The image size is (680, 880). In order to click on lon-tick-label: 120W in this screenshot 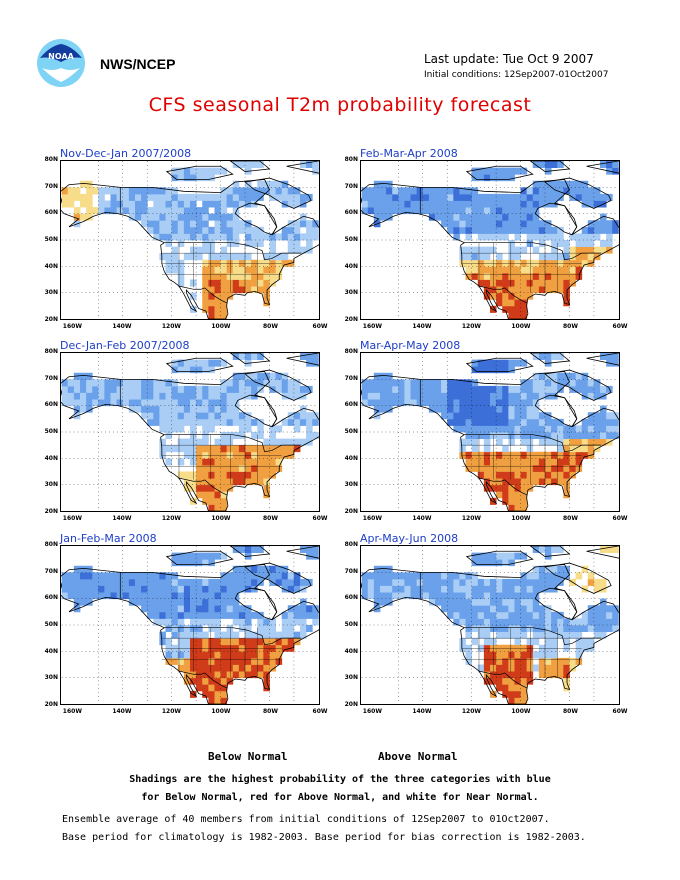, I will do `click(171, 326)`.